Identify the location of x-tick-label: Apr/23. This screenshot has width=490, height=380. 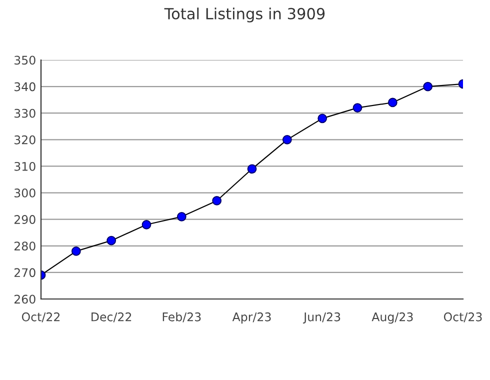
(251, 318).